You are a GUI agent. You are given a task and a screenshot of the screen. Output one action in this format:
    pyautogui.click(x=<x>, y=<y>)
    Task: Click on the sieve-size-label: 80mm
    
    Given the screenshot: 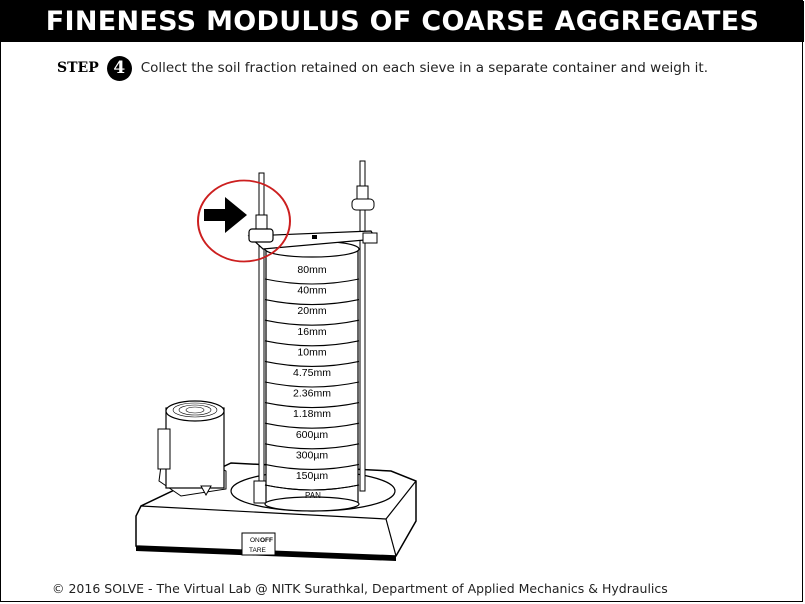 What is the action you would take?
    pyautogui.click(x=311, y=270)
    